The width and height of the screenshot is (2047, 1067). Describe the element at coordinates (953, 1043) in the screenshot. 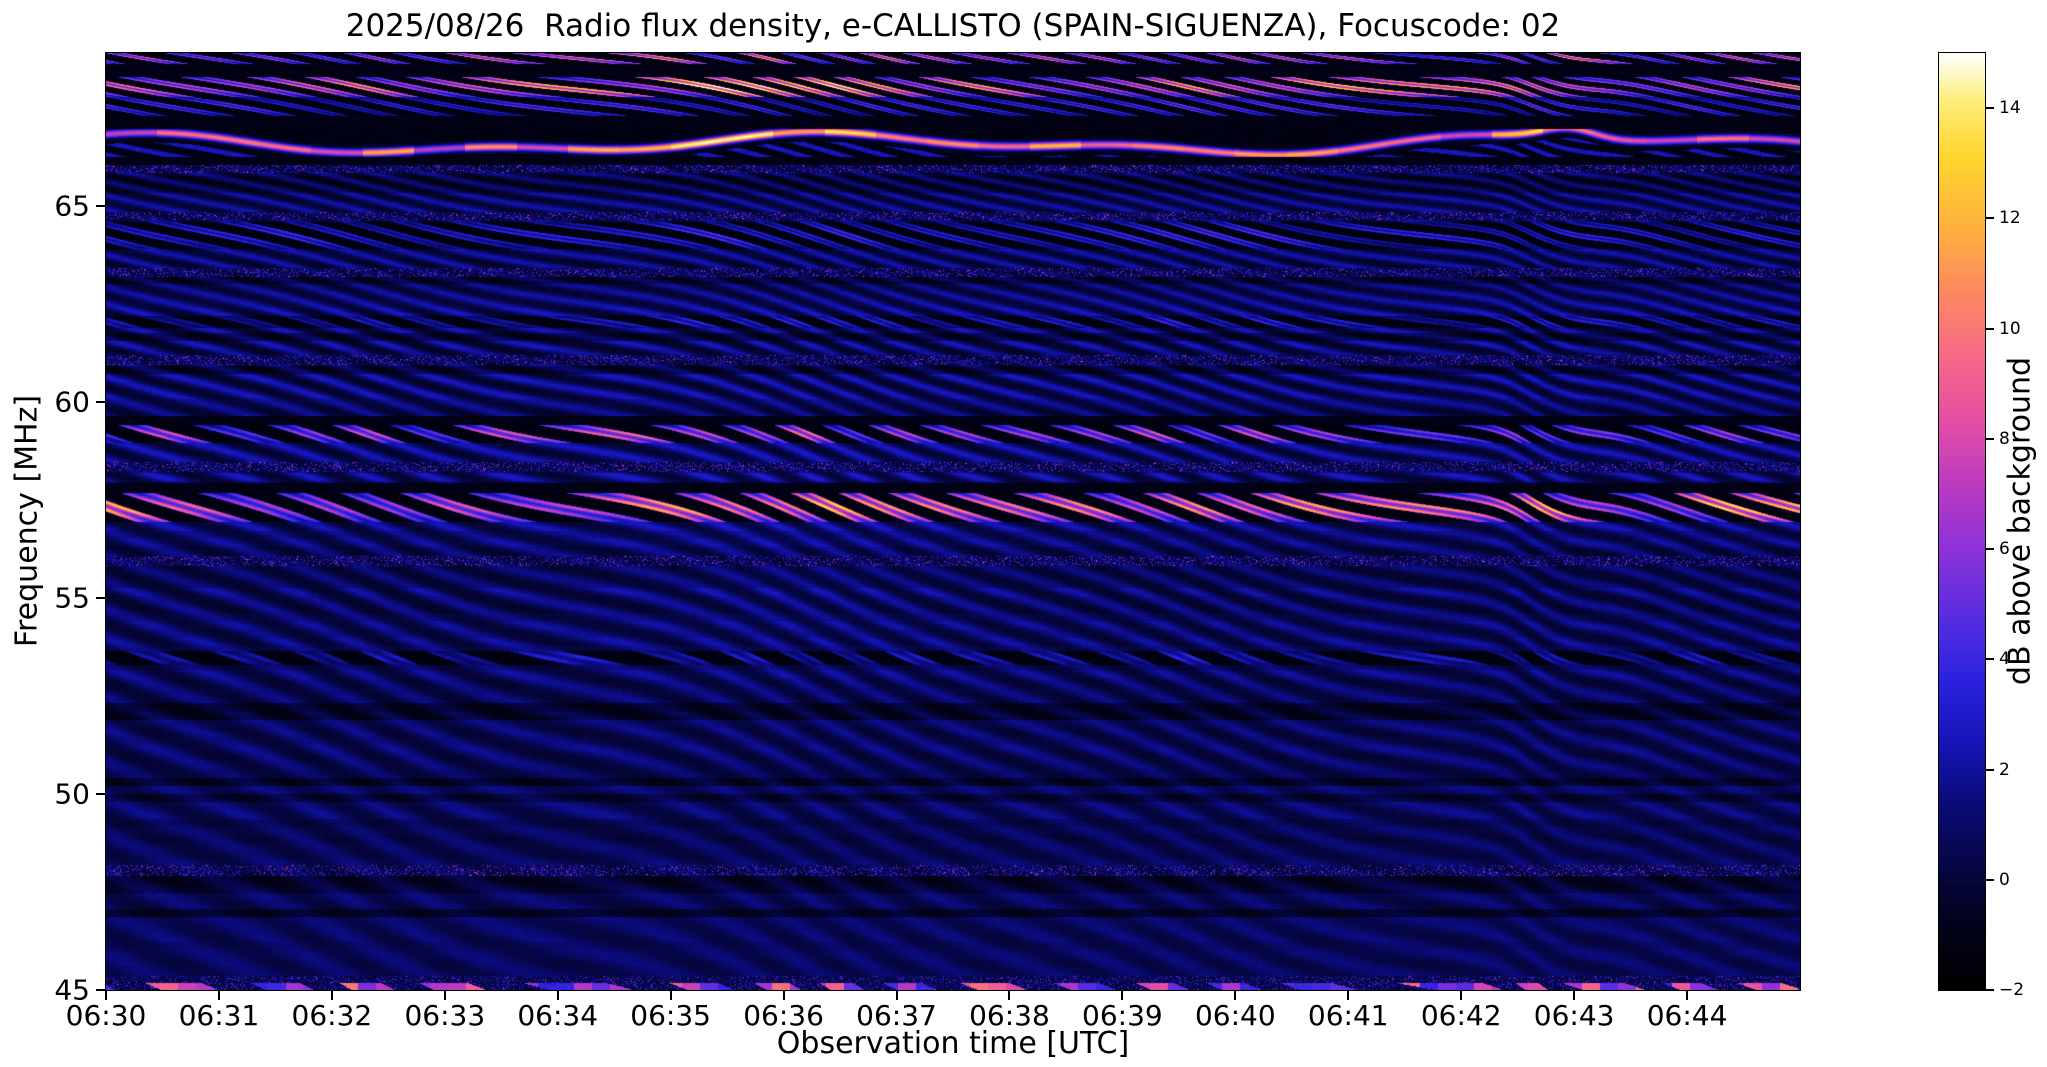

I see `x-axis-label: Observation time [UTC]` at that location.